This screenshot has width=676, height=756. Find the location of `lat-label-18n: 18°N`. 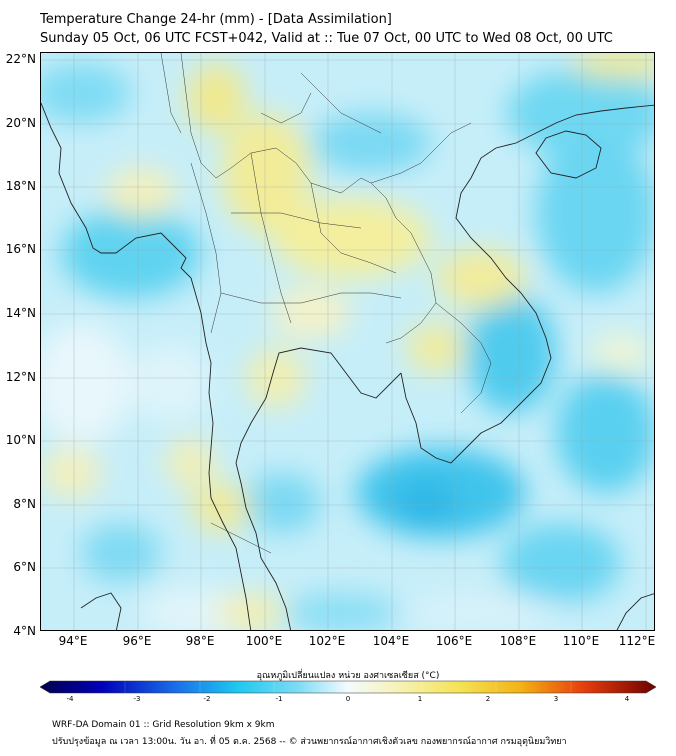

lat-label-18n: 18°N is located at coordinates (20, 186).